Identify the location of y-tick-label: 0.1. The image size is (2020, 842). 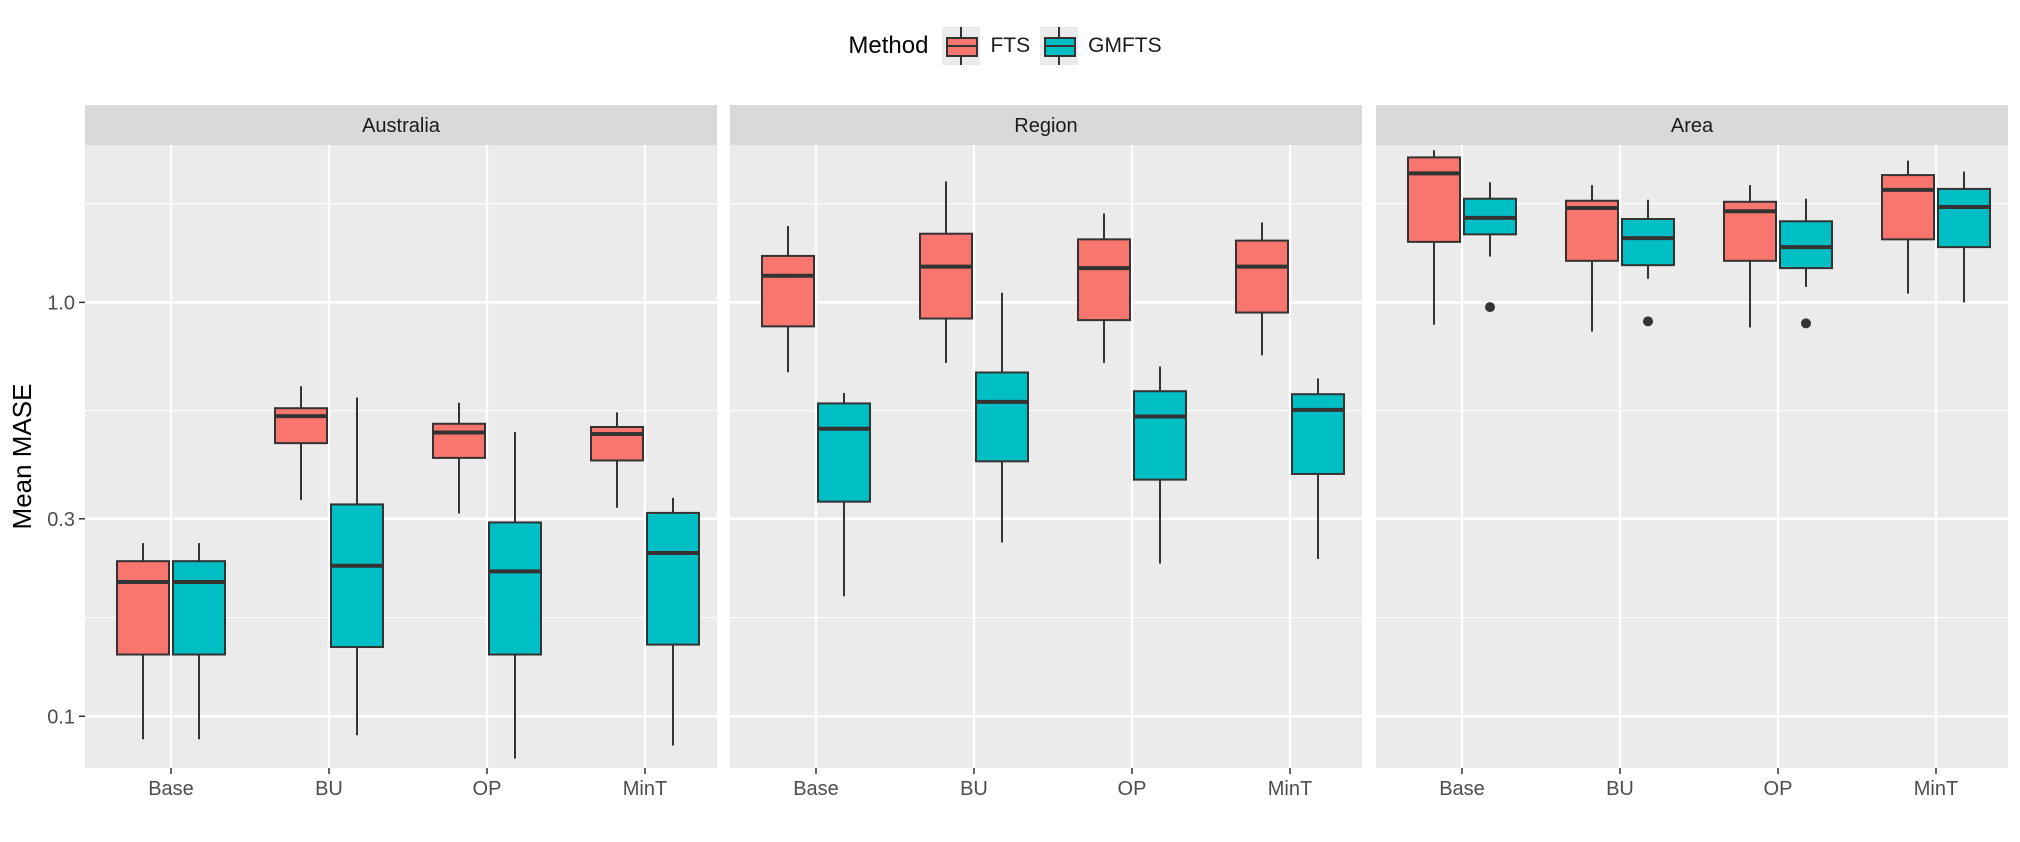
(61, 717).